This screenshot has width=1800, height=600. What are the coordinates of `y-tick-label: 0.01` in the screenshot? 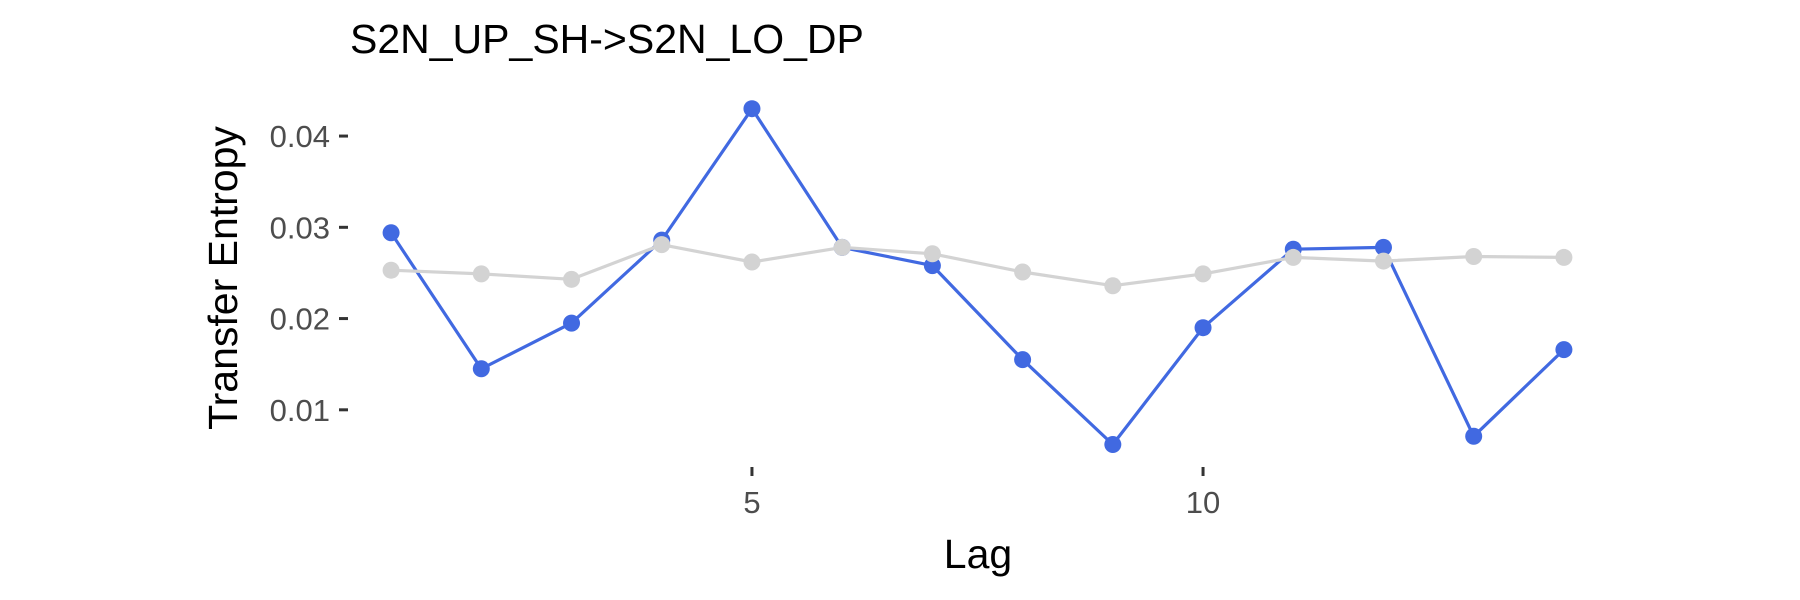 It's located at (300, 410).